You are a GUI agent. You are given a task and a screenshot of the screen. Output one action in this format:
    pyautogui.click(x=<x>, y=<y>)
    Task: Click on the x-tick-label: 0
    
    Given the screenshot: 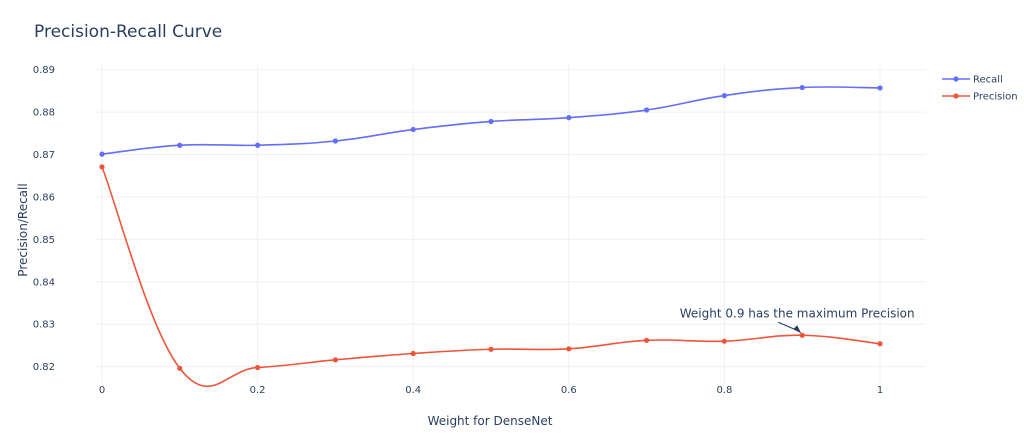 What is the action you would take?
    pyautogui.click(x=102, y=390)
    